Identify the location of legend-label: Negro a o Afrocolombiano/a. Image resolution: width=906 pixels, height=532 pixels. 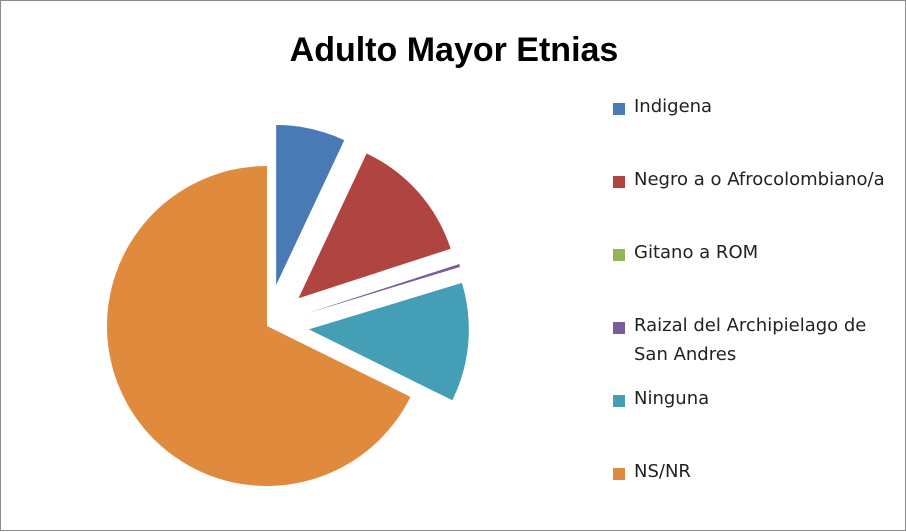
(759, 179).